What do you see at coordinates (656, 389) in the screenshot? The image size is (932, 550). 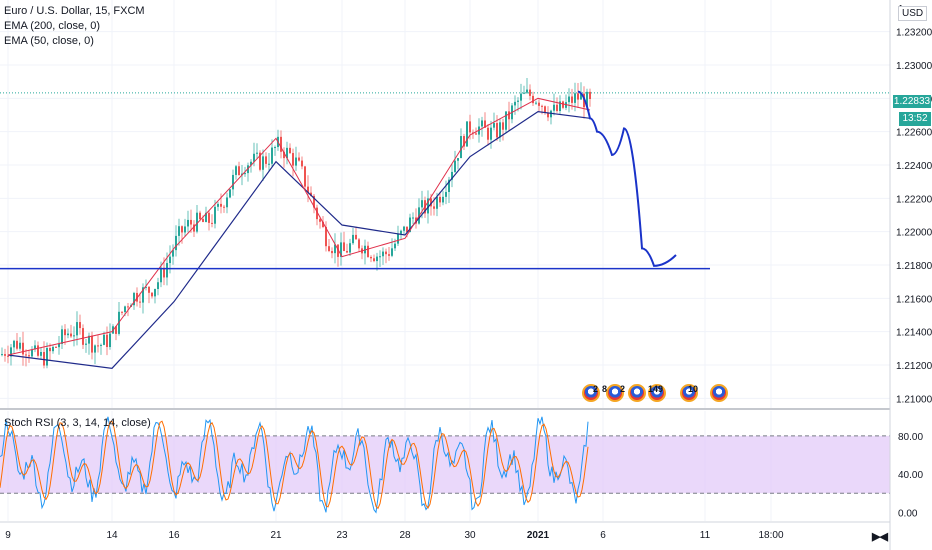 I see `event-count: 149` at bounding box center [656, 389].